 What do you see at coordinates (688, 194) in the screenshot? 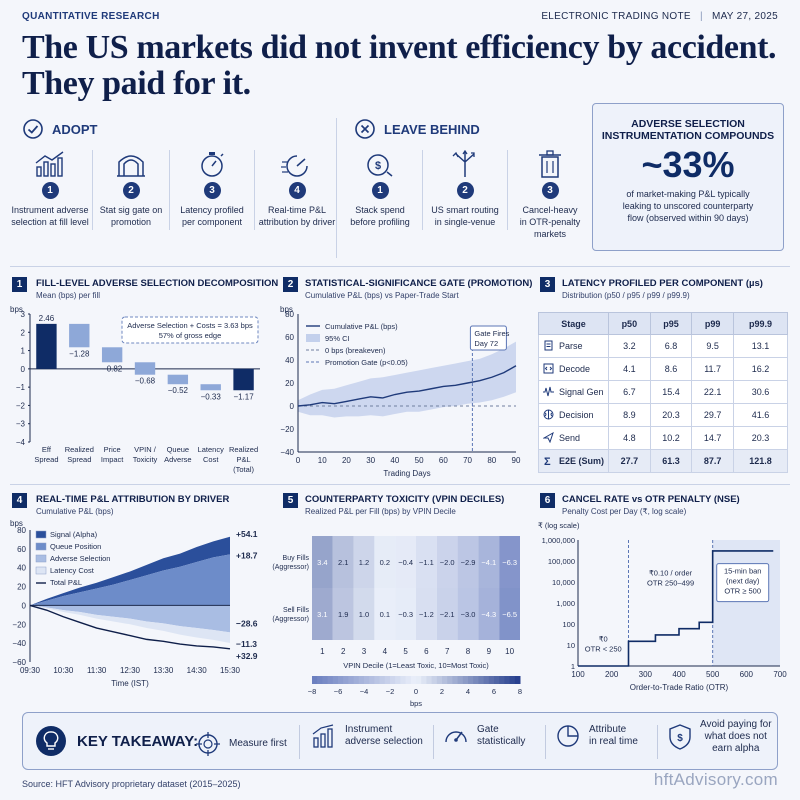
I see `callout-text-1: of market-making P&L typically` at bounding box center [688, 194].